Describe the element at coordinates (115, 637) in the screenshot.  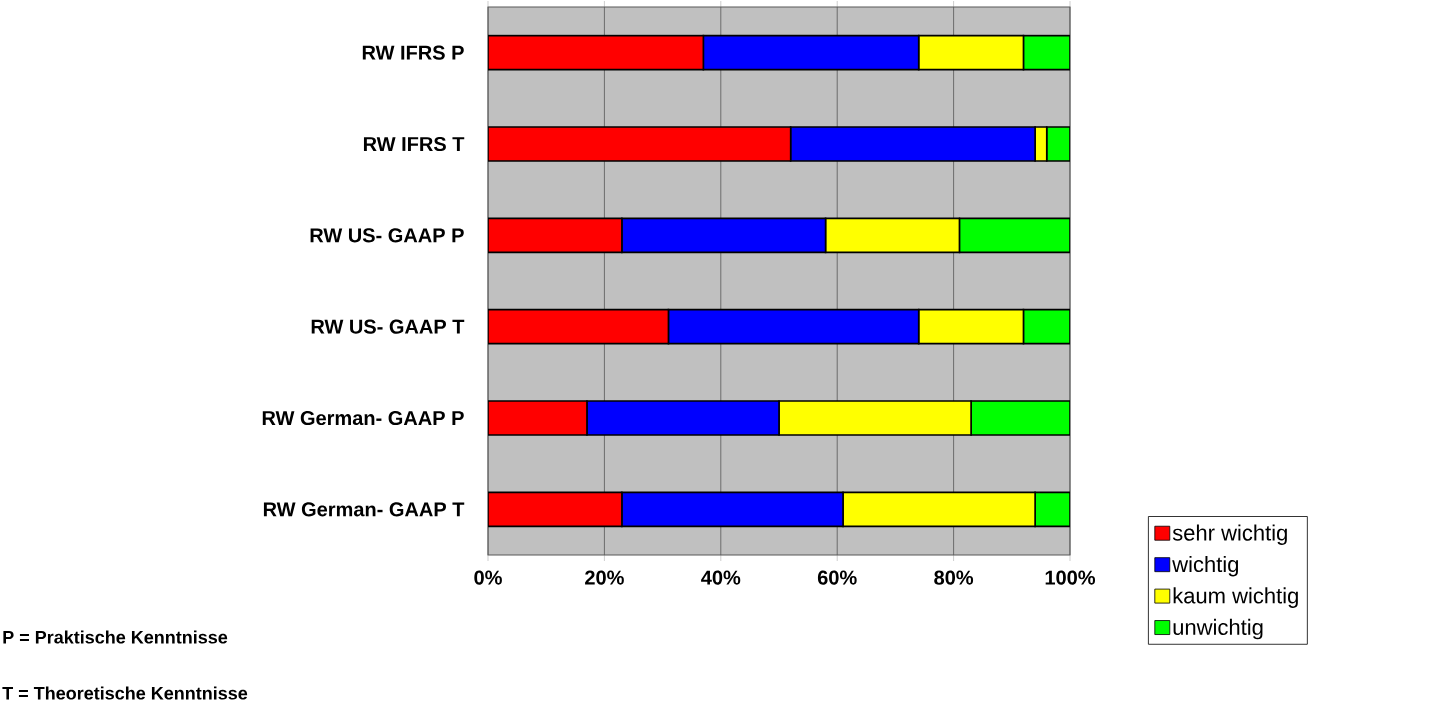
I see `text: P = Praktische Kenntnisse` at that location.